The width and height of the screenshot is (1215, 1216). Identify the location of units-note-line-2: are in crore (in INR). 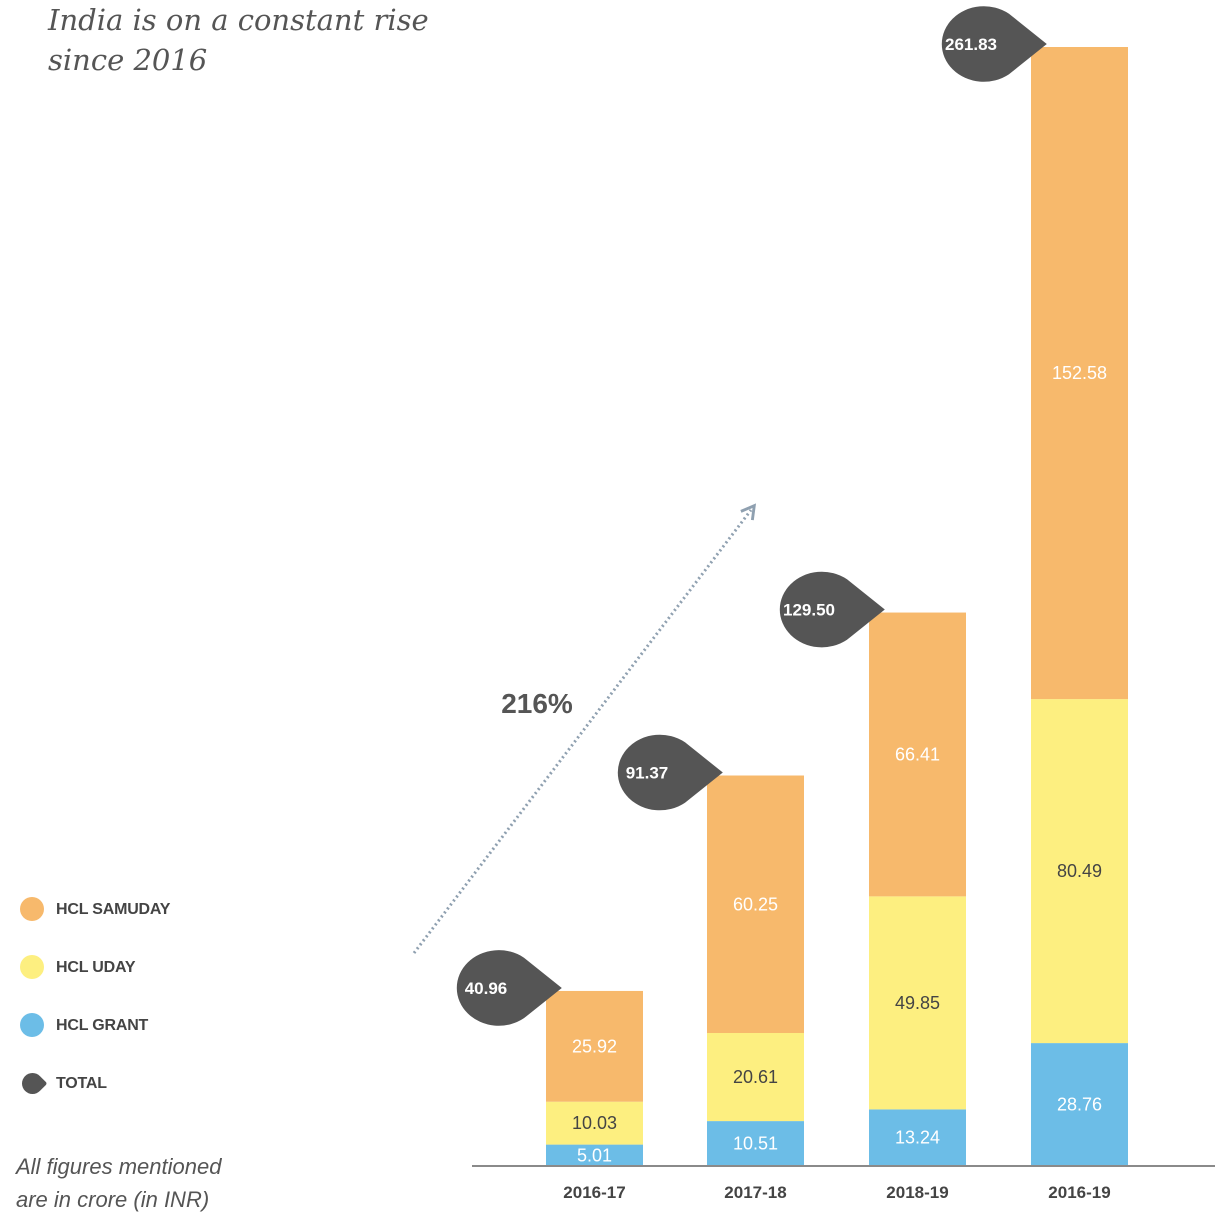
(118, 1199).